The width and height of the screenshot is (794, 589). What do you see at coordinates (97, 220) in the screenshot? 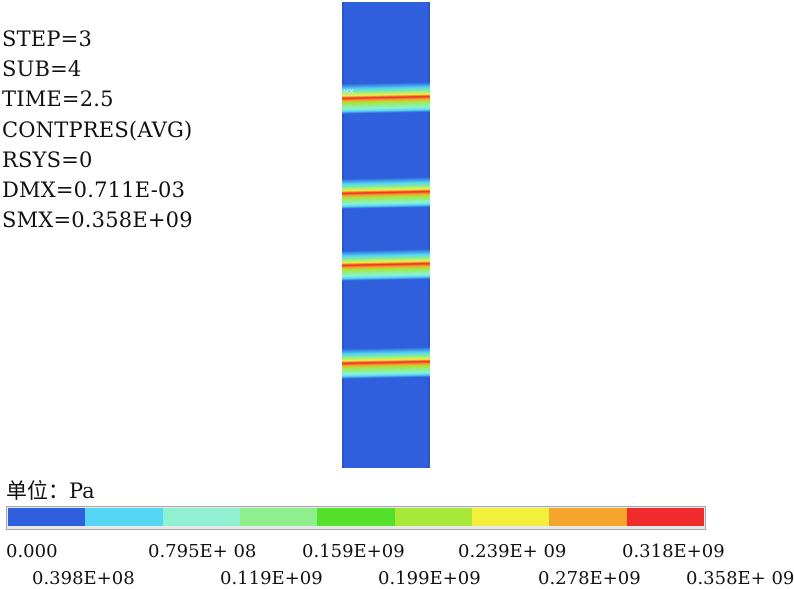
I see `info-smx: SMX=0.358E+09` at bounding box center [97, 220].